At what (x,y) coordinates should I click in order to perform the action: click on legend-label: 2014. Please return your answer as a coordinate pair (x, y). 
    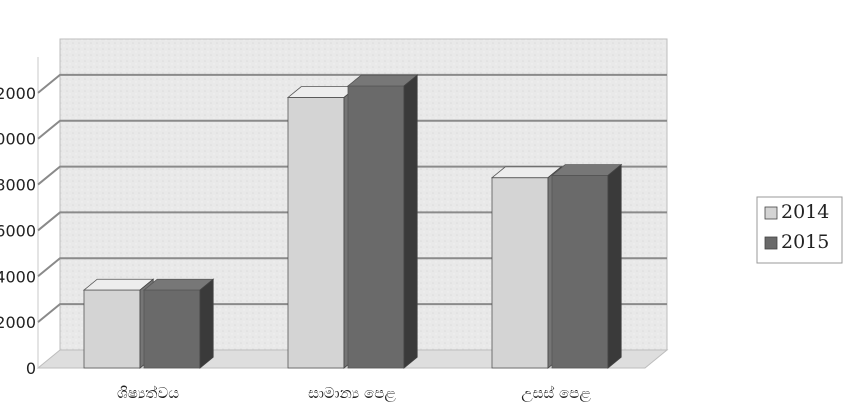
    Looking at the image, I should click on (805, 212).